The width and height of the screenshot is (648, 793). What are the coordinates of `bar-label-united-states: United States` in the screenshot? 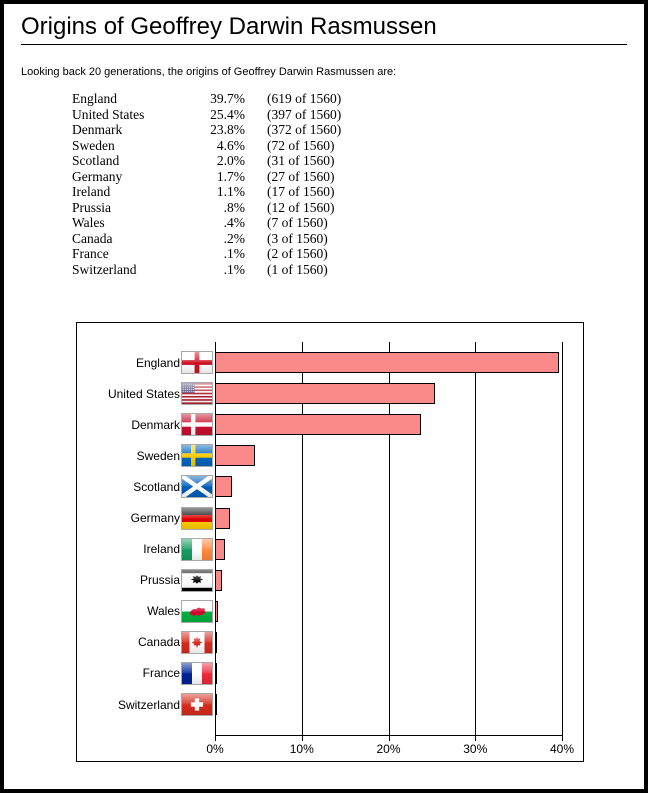 It's located at (143, 393).